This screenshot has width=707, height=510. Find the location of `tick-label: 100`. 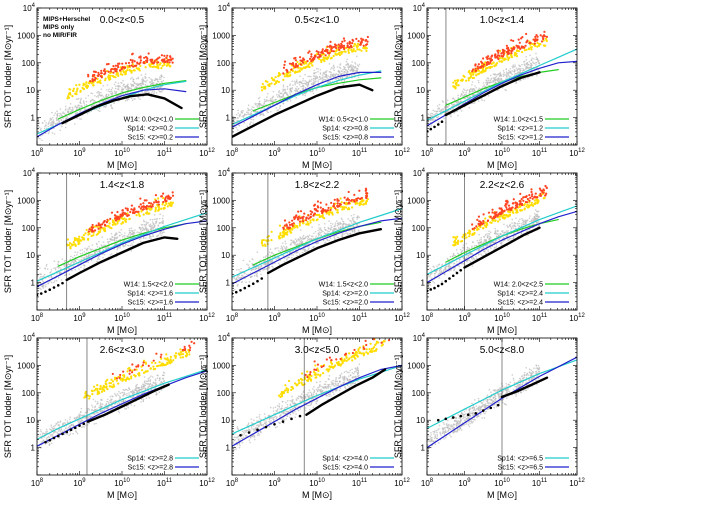

tick-label: 100 is located at coordinates (224, 63).